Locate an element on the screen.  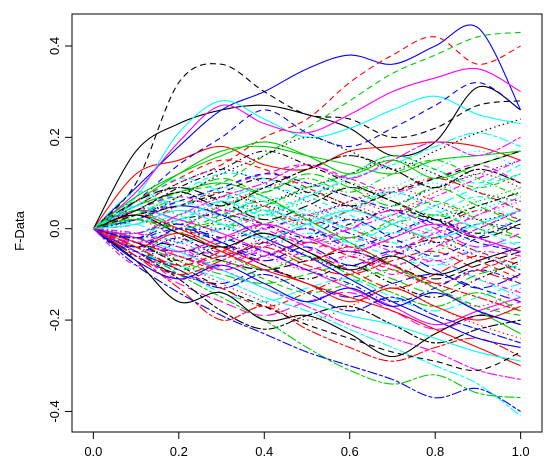
x-tick-label: 0.6 is located at coordinates (350, 451).